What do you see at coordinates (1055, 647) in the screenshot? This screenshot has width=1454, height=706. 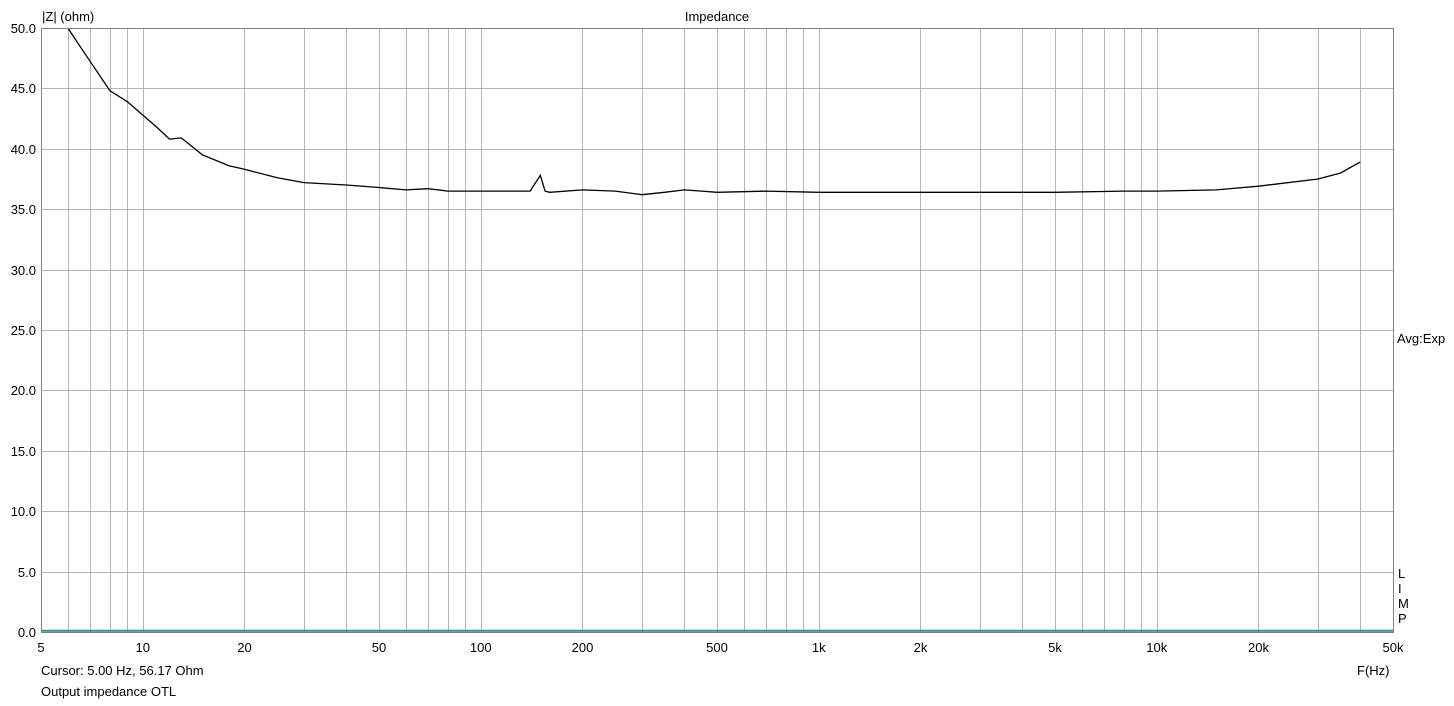 I see `x-tick-label: 5k` at bounding box center [1055, 647].